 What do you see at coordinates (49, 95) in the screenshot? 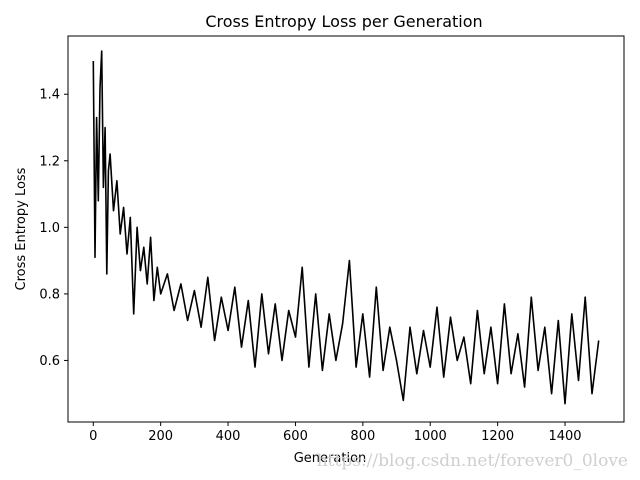
I see `y-tick-label: 1.4` at bounding box center [49, 95].